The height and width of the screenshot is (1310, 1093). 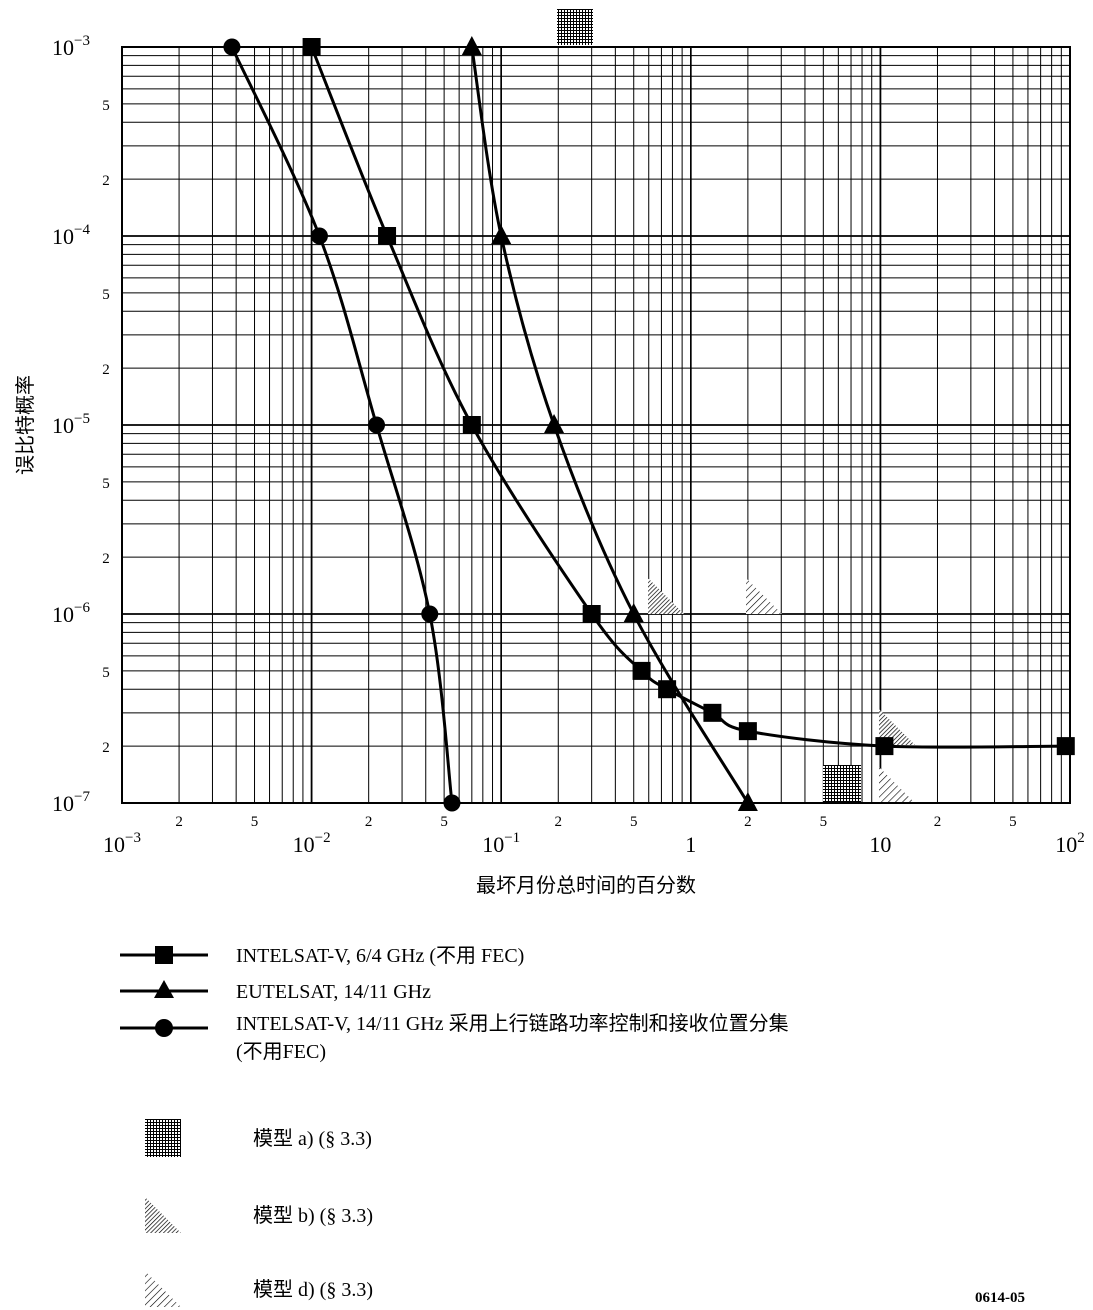 I want to click on legend-label-line2: (不用FEC), so click(x=281, y=1052).